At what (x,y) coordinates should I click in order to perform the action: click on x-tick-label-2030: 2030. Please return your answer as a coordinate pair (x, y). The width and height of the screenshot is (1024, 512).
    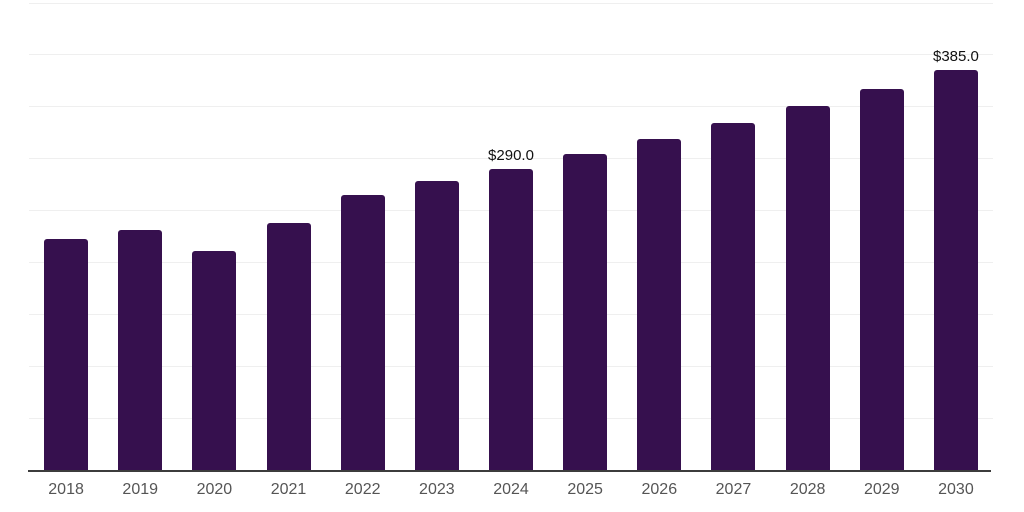
    Looking at the image, I should click on (956, 489).